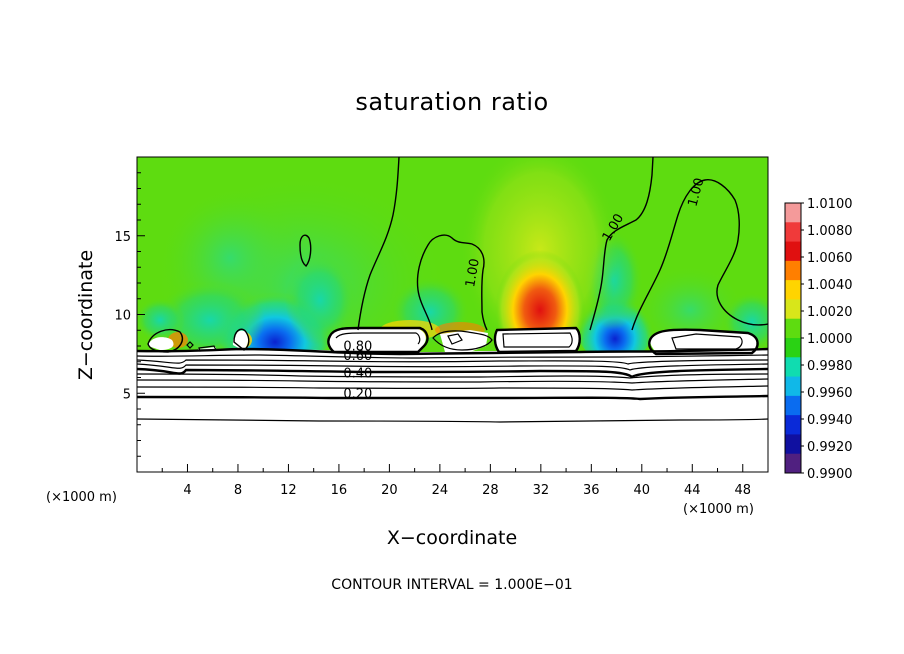 Image resolution: width=904 pixels, height=654 pixels. What do you see at coordinates (357, 374) in the screenshot?
I see `contour-label: 0.40` at bounding box center [357, 374].